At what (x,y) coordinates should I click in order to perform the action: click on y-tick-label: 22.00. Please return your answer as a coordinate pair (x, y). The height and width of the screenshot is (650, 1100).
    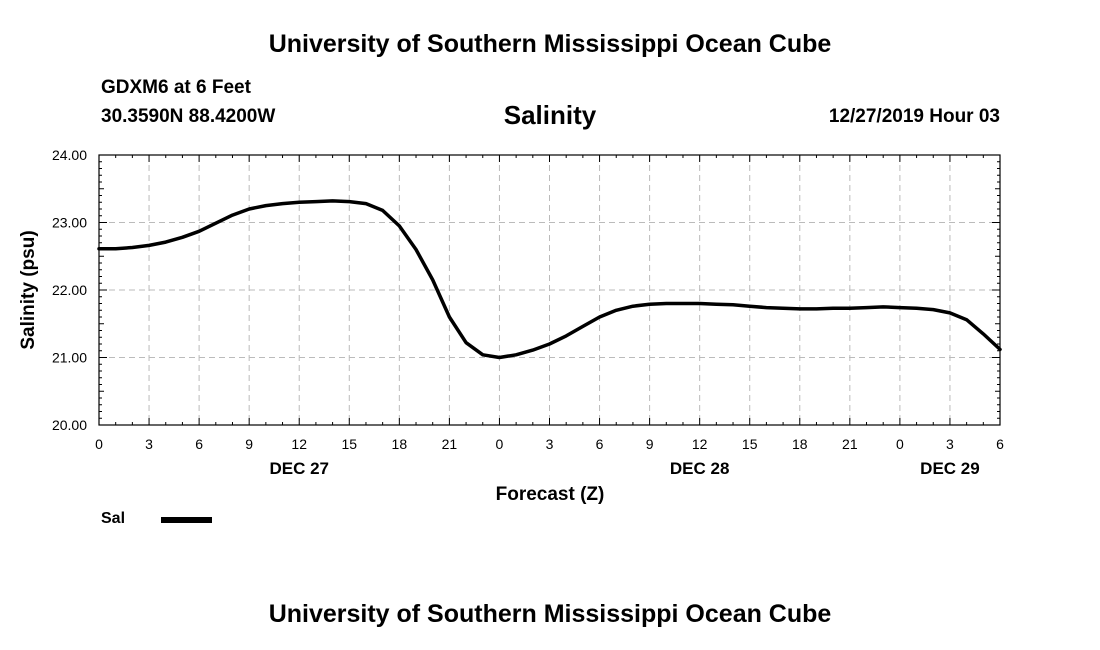
    Looking at the image, I should click on (69, 290).